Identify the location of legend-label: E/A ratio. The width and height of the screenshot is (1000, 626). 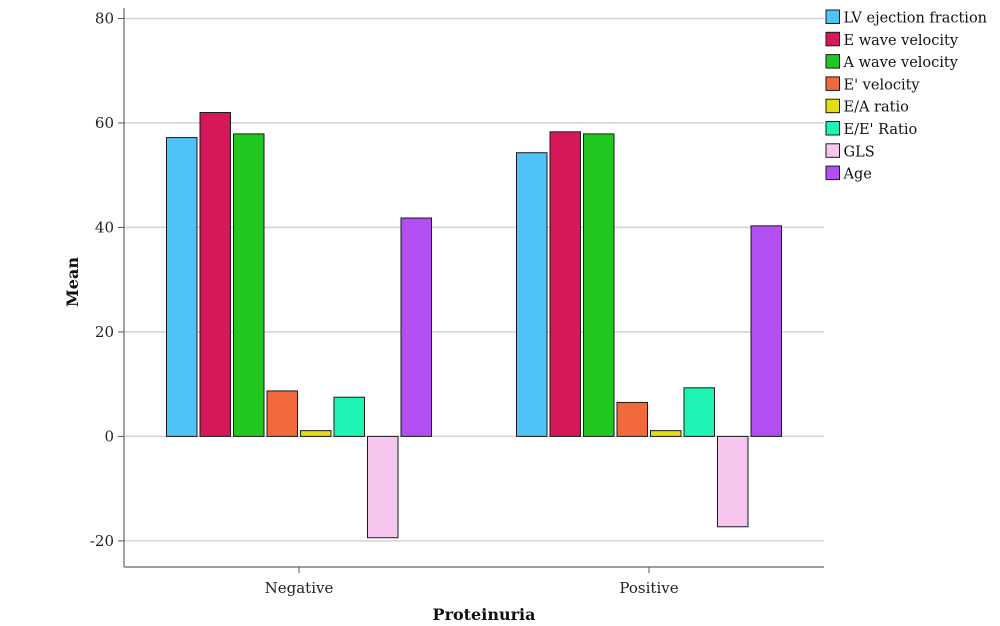
(876, 108).